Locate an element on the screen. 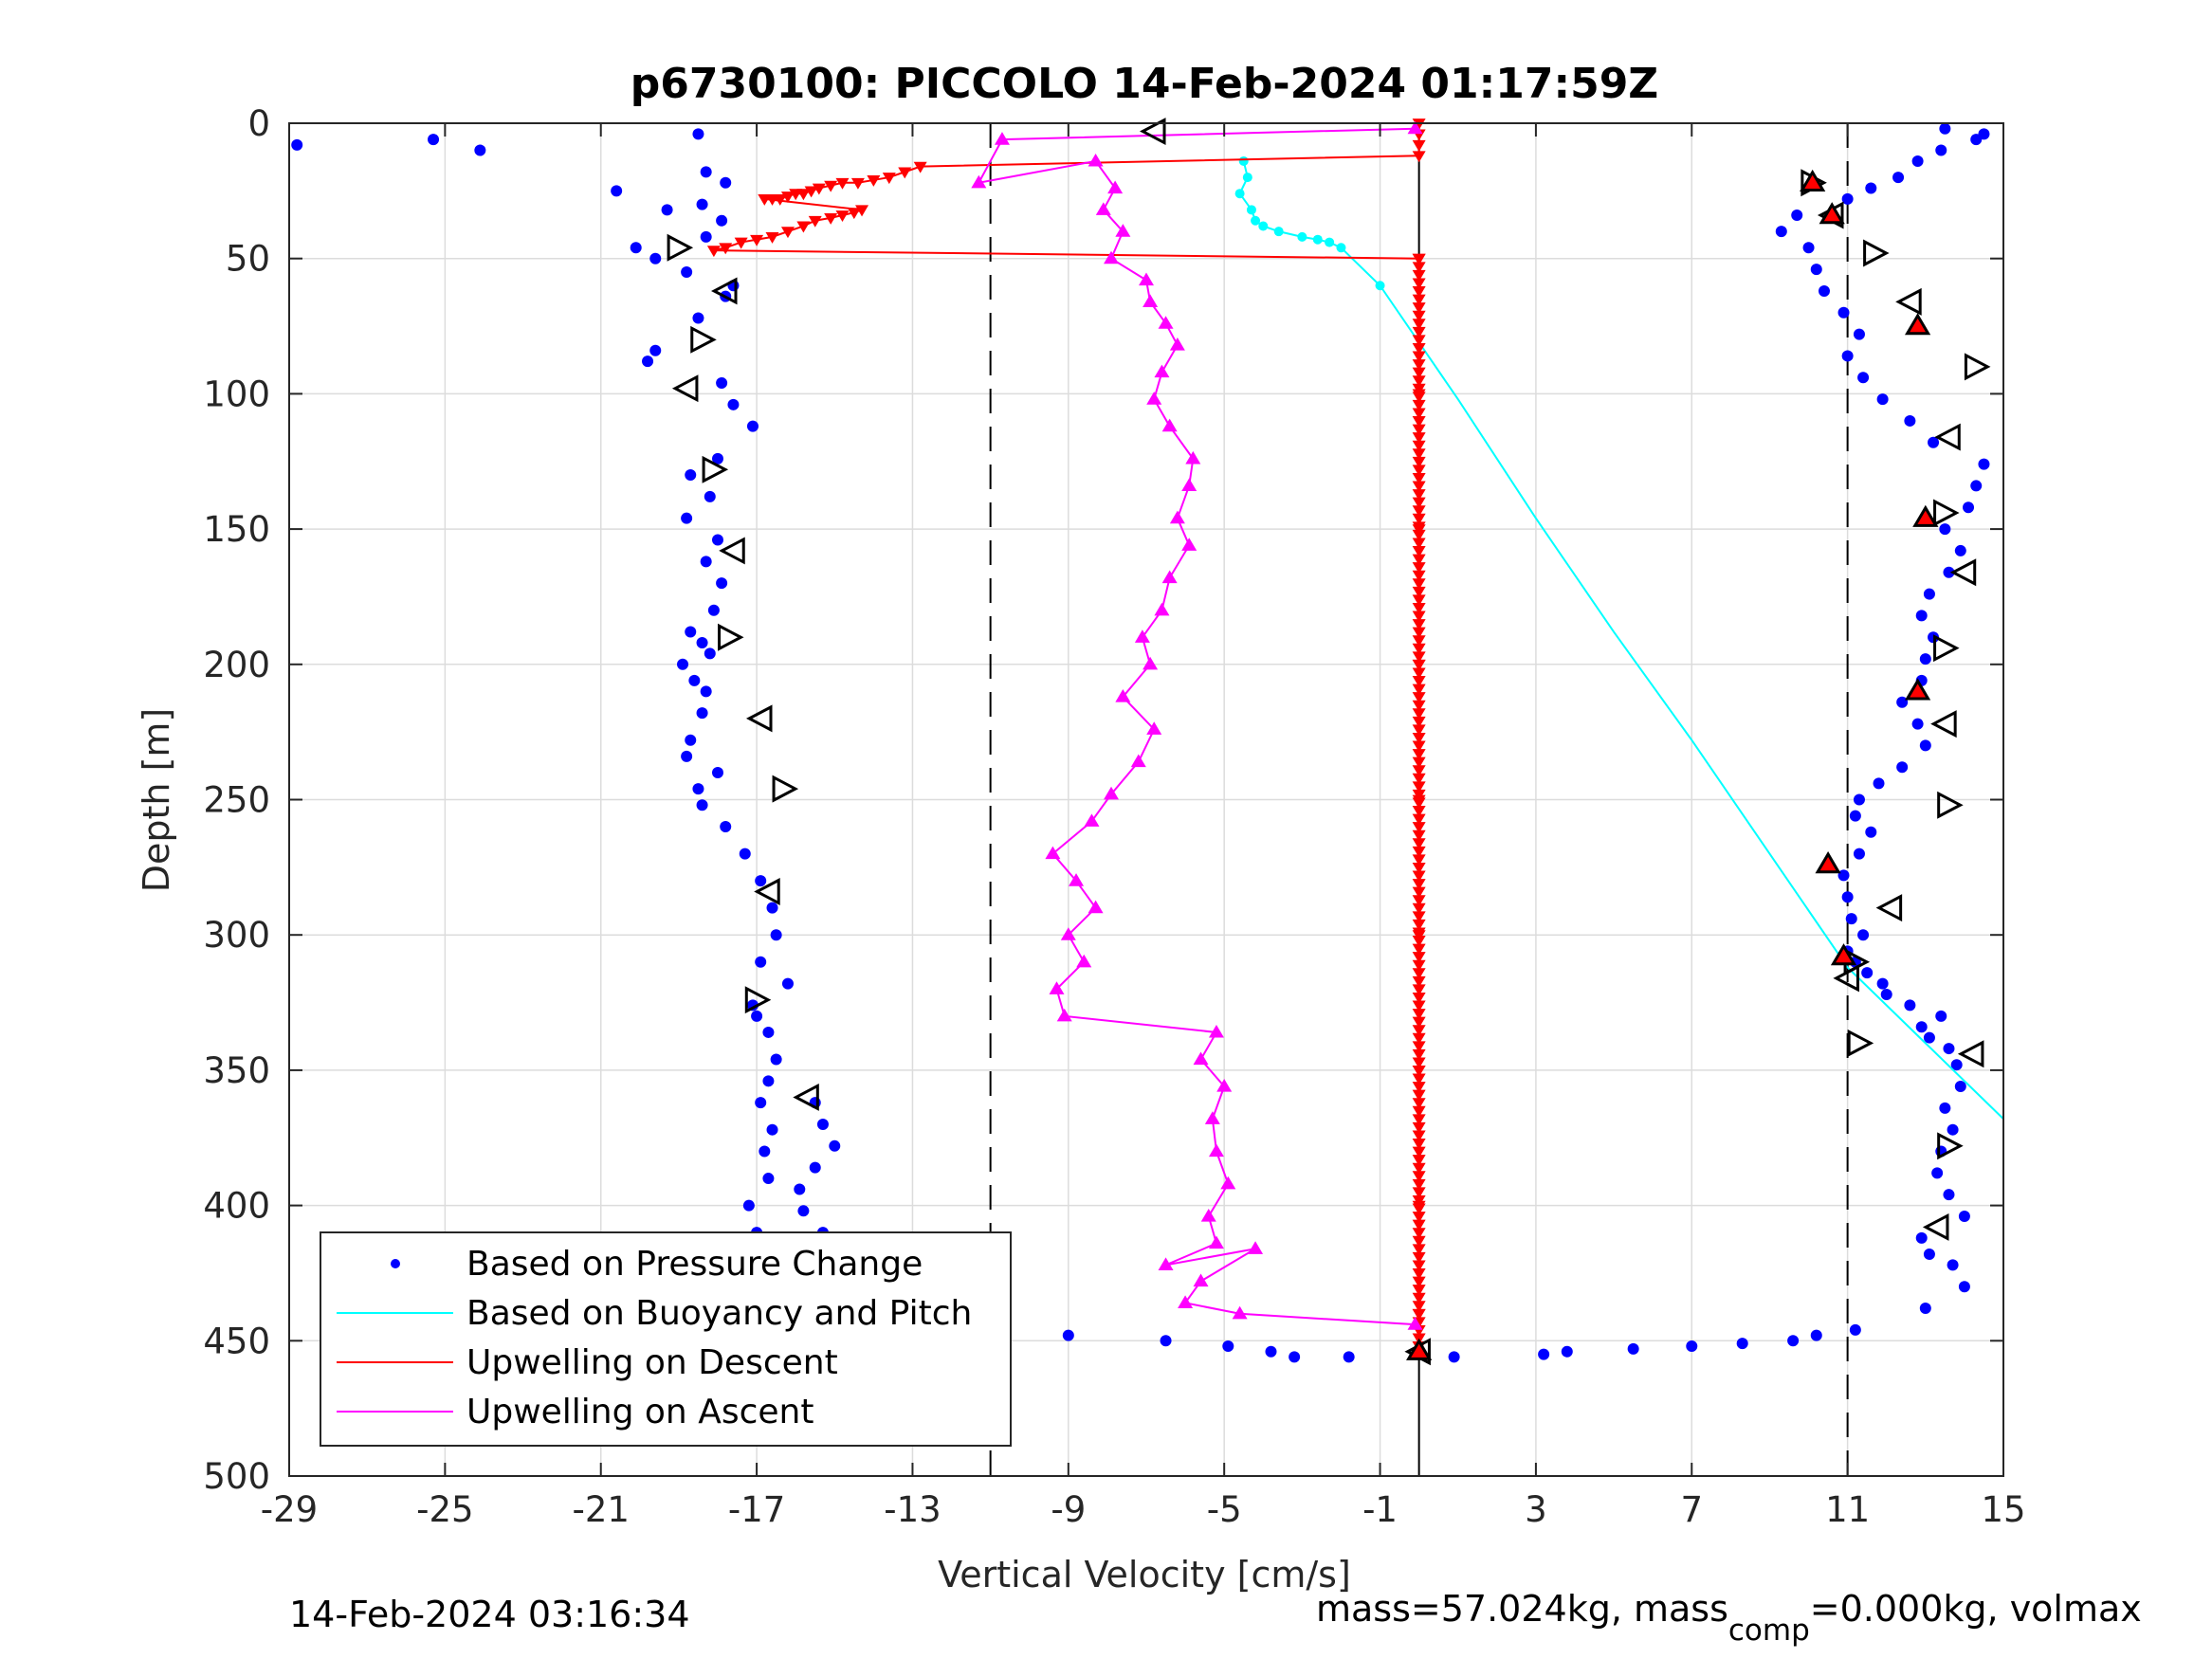  series-group is located at coordinates (1197, 725).